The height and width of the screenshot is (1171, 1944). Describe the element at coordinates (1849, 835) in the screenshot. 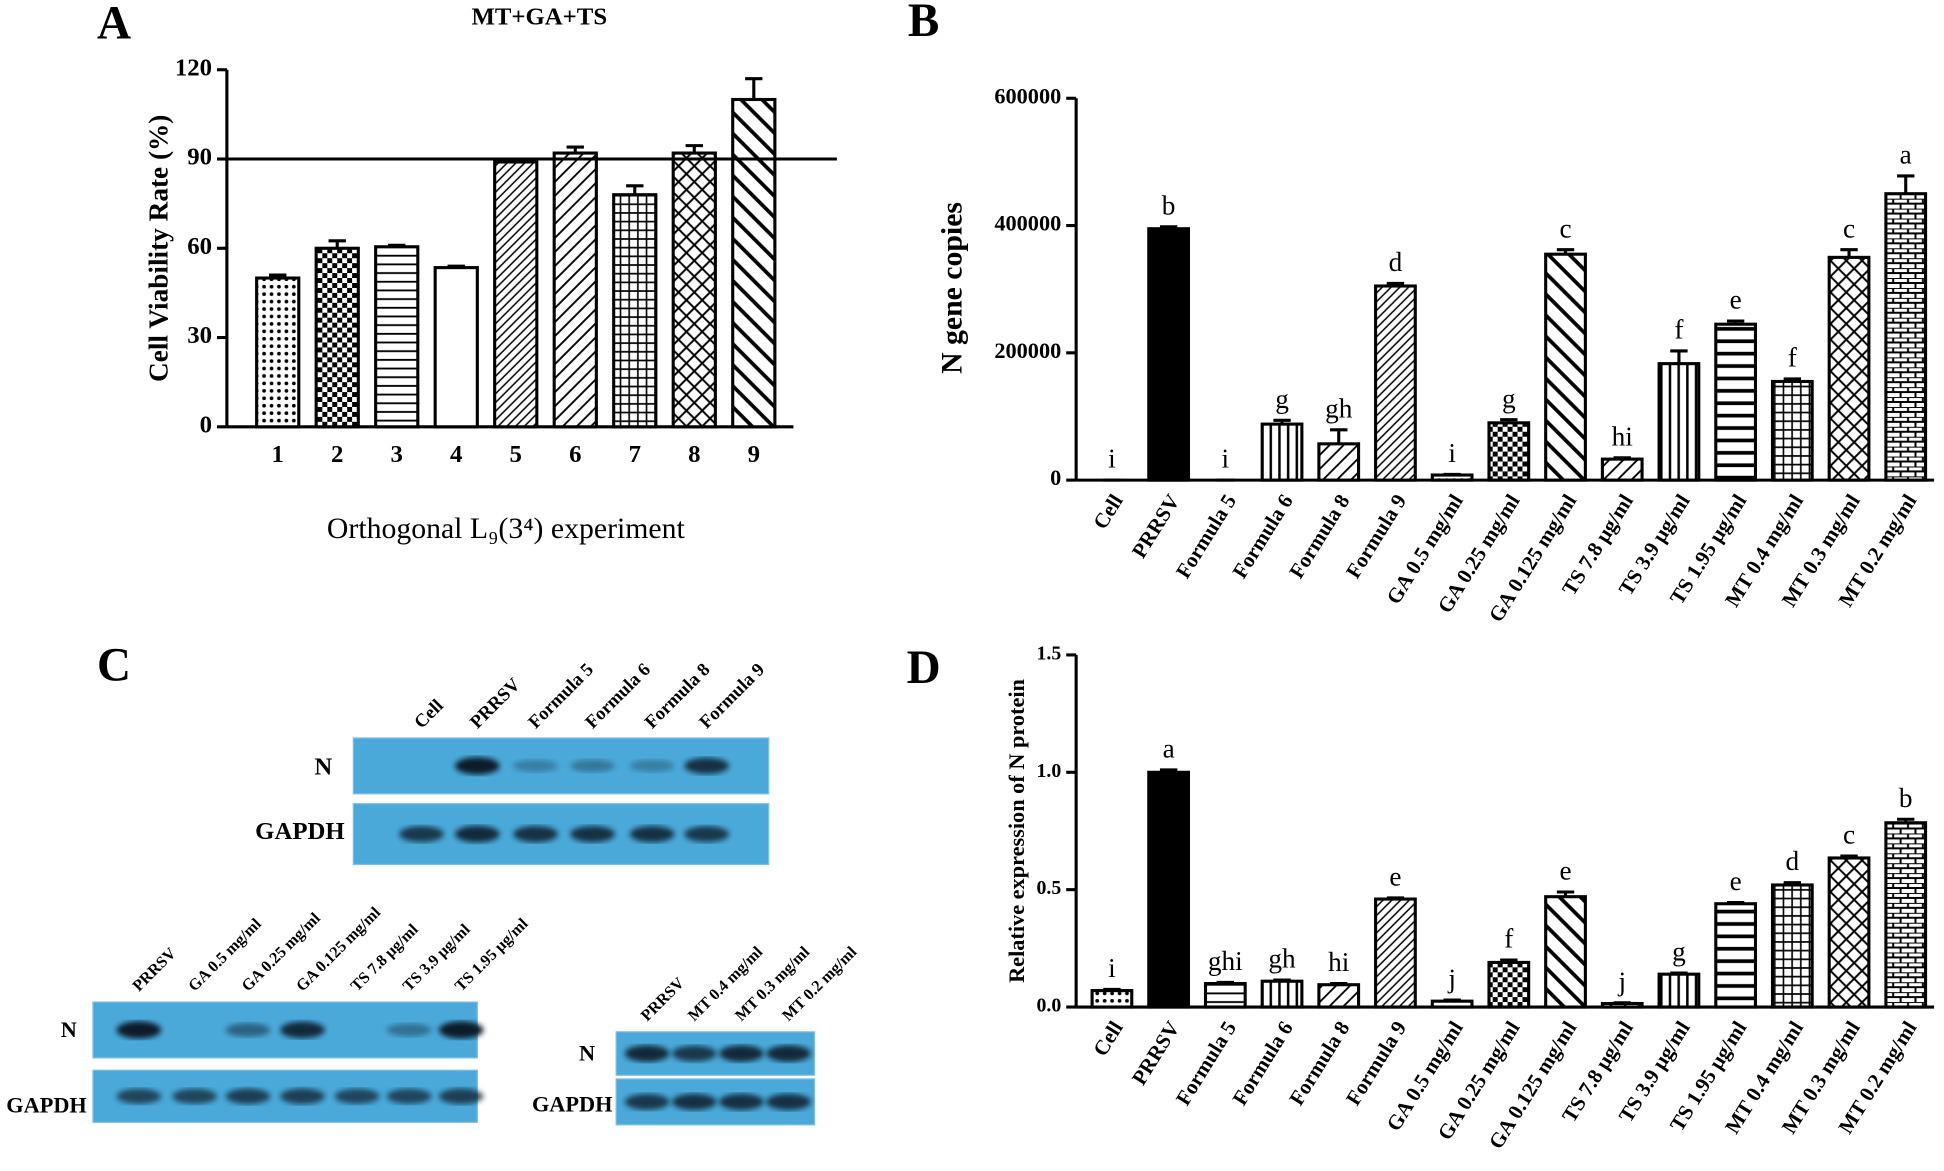

I see `significance-letter: c` at that location.